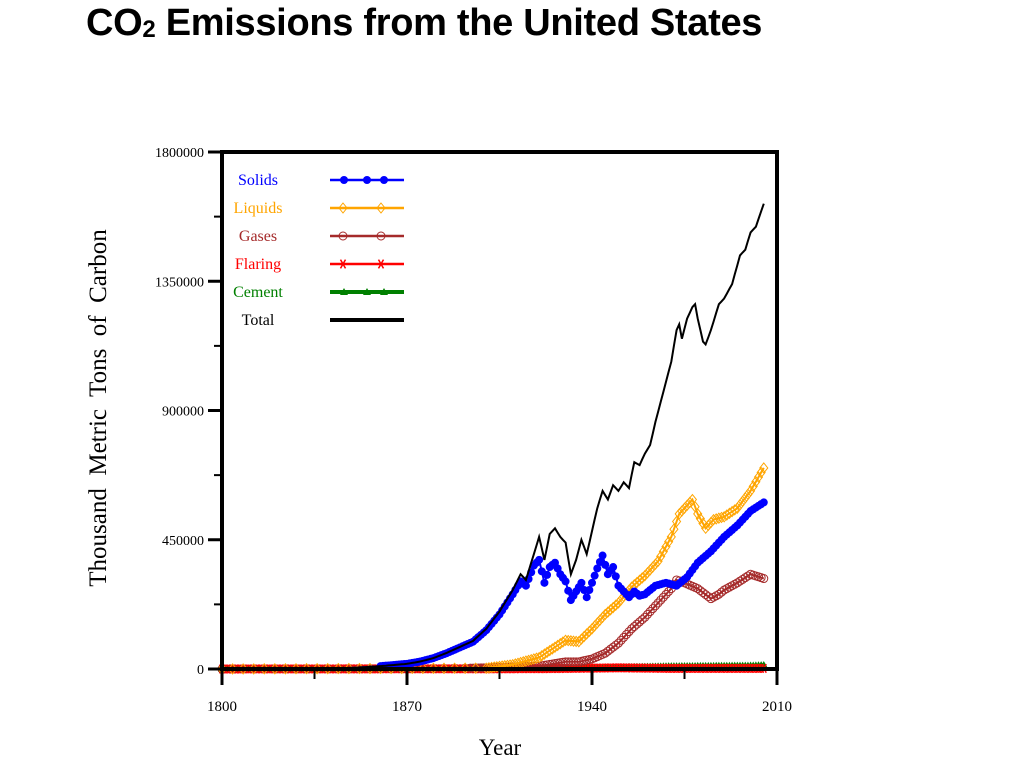 The height and width of the screenshot is (768, 1024). I want to click on series-line-liquids, so click(493, 568).